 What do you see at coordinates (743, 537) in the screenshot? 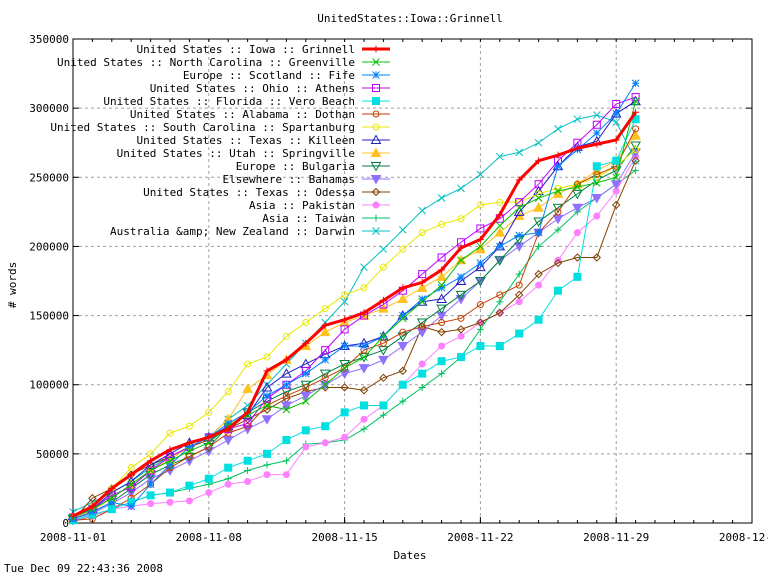
I see `x-tick-label: 2008-12-06` at bounding box center [743, 537].